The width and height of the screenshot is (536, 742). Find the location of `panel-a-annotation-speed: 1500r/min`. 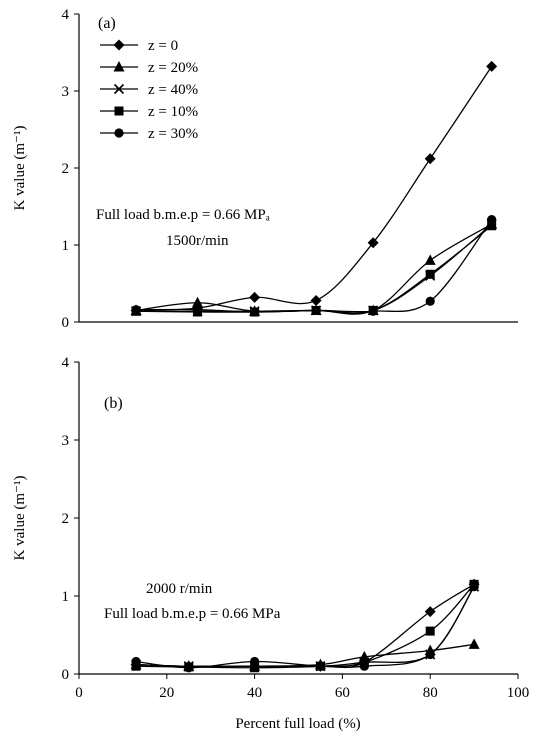

panel-a-annotation-speed: 1500r/min is located at coordinates (197, 241).